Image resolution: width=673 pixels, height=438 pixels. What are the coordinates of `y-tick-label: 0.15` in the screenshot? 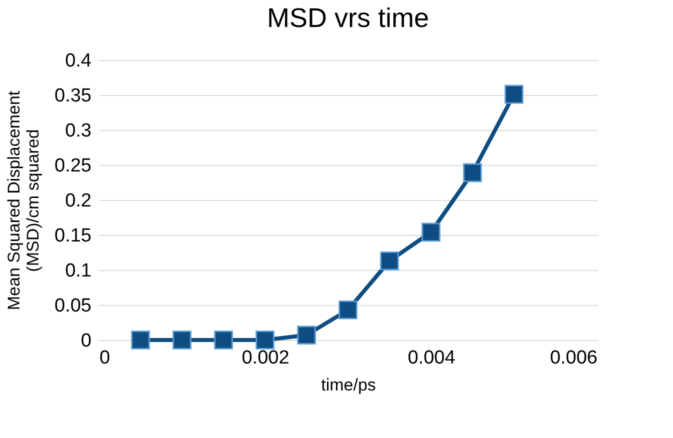 It's located at (73, 236).